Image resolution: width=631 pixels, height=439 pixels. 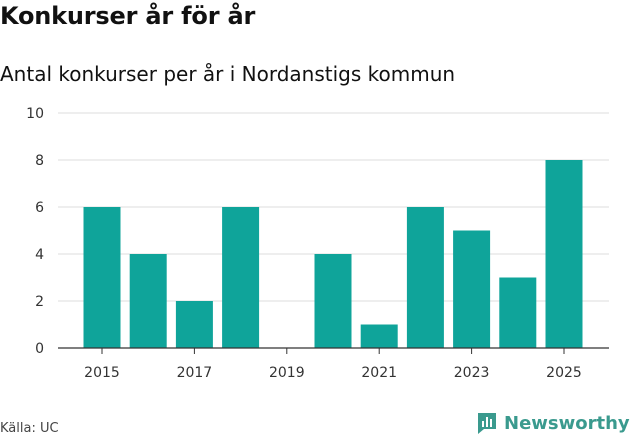 I want to click on y-tick-label: 6, so click(x=39, y=208).